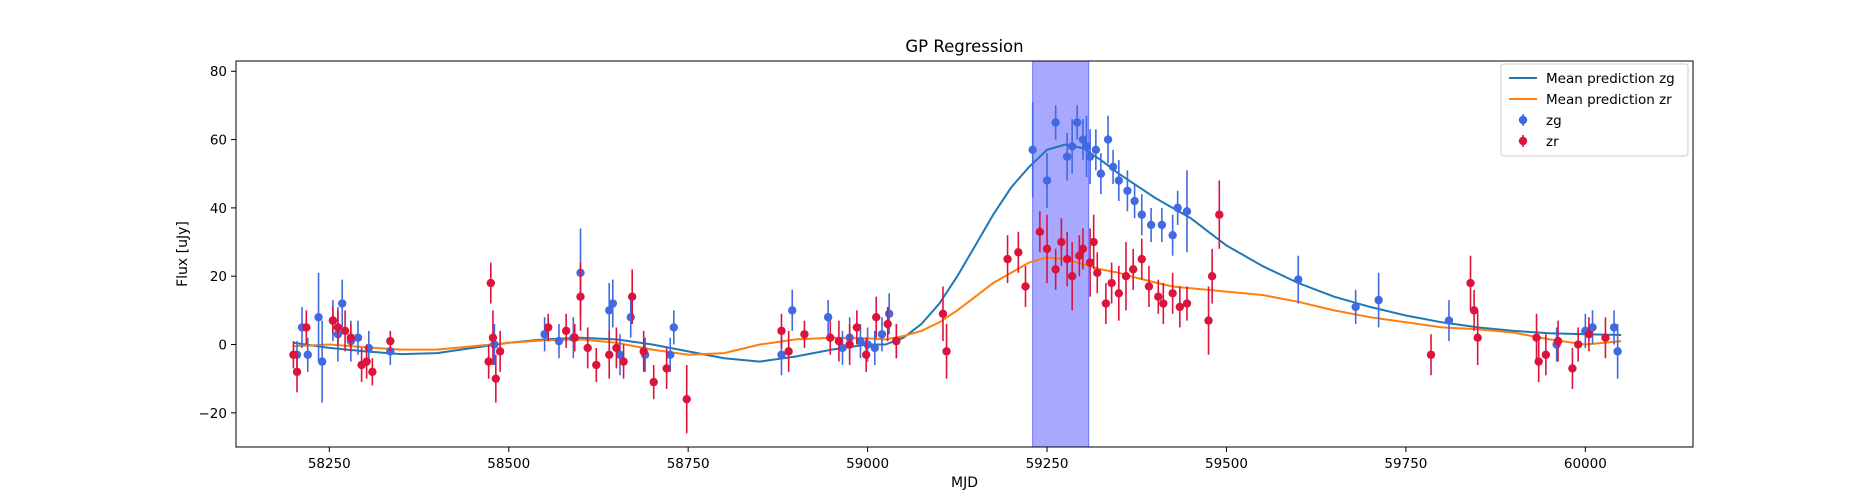 This screenshot has height=500, width=1875. I want to click on y-tick-label: 0, so click(222, 346).